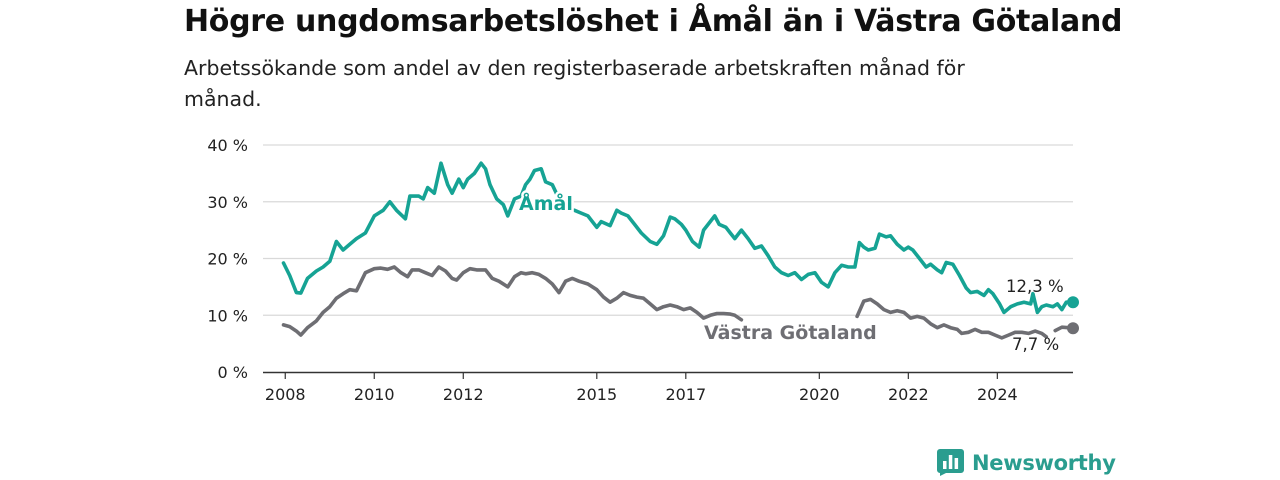 The image size is (1280, 480). What do you see at coordinates (685, 394) in the screenshot?
I see `x-tick-label: 2017` at bounding box center [685, 394].